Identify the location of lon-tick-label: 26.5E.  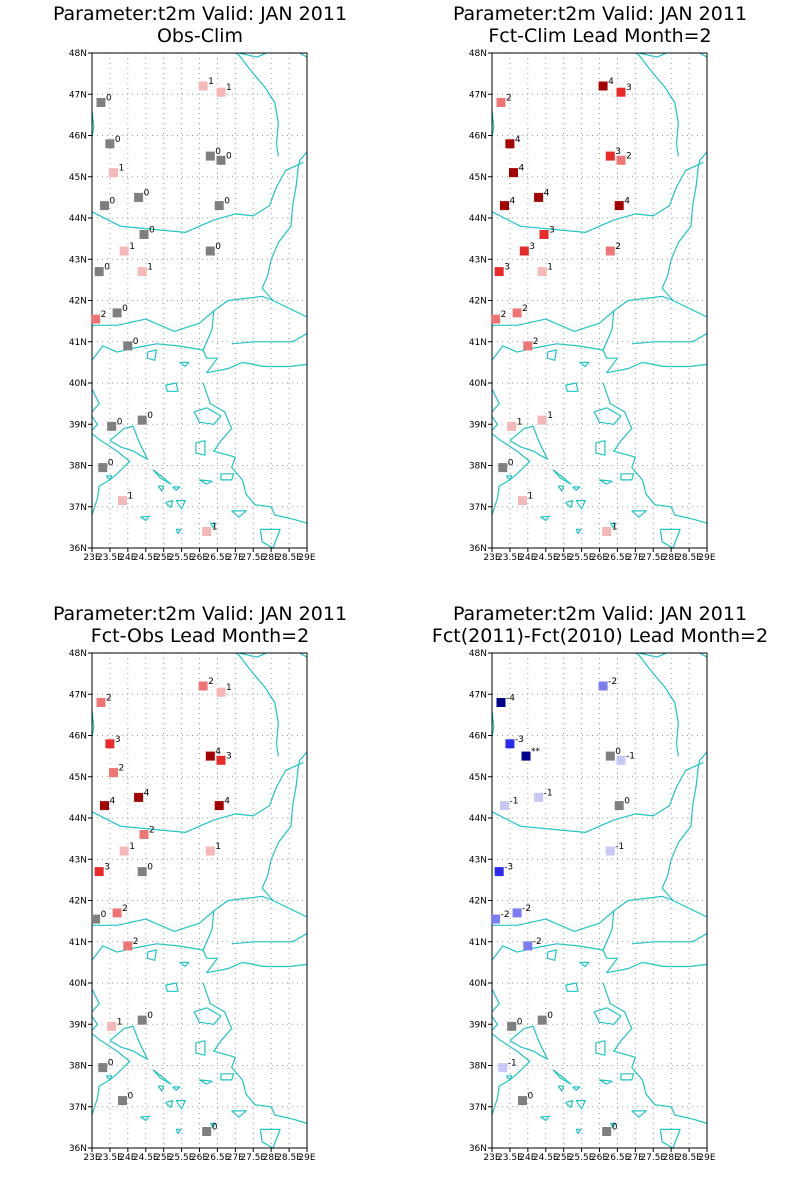
(618, 1158).